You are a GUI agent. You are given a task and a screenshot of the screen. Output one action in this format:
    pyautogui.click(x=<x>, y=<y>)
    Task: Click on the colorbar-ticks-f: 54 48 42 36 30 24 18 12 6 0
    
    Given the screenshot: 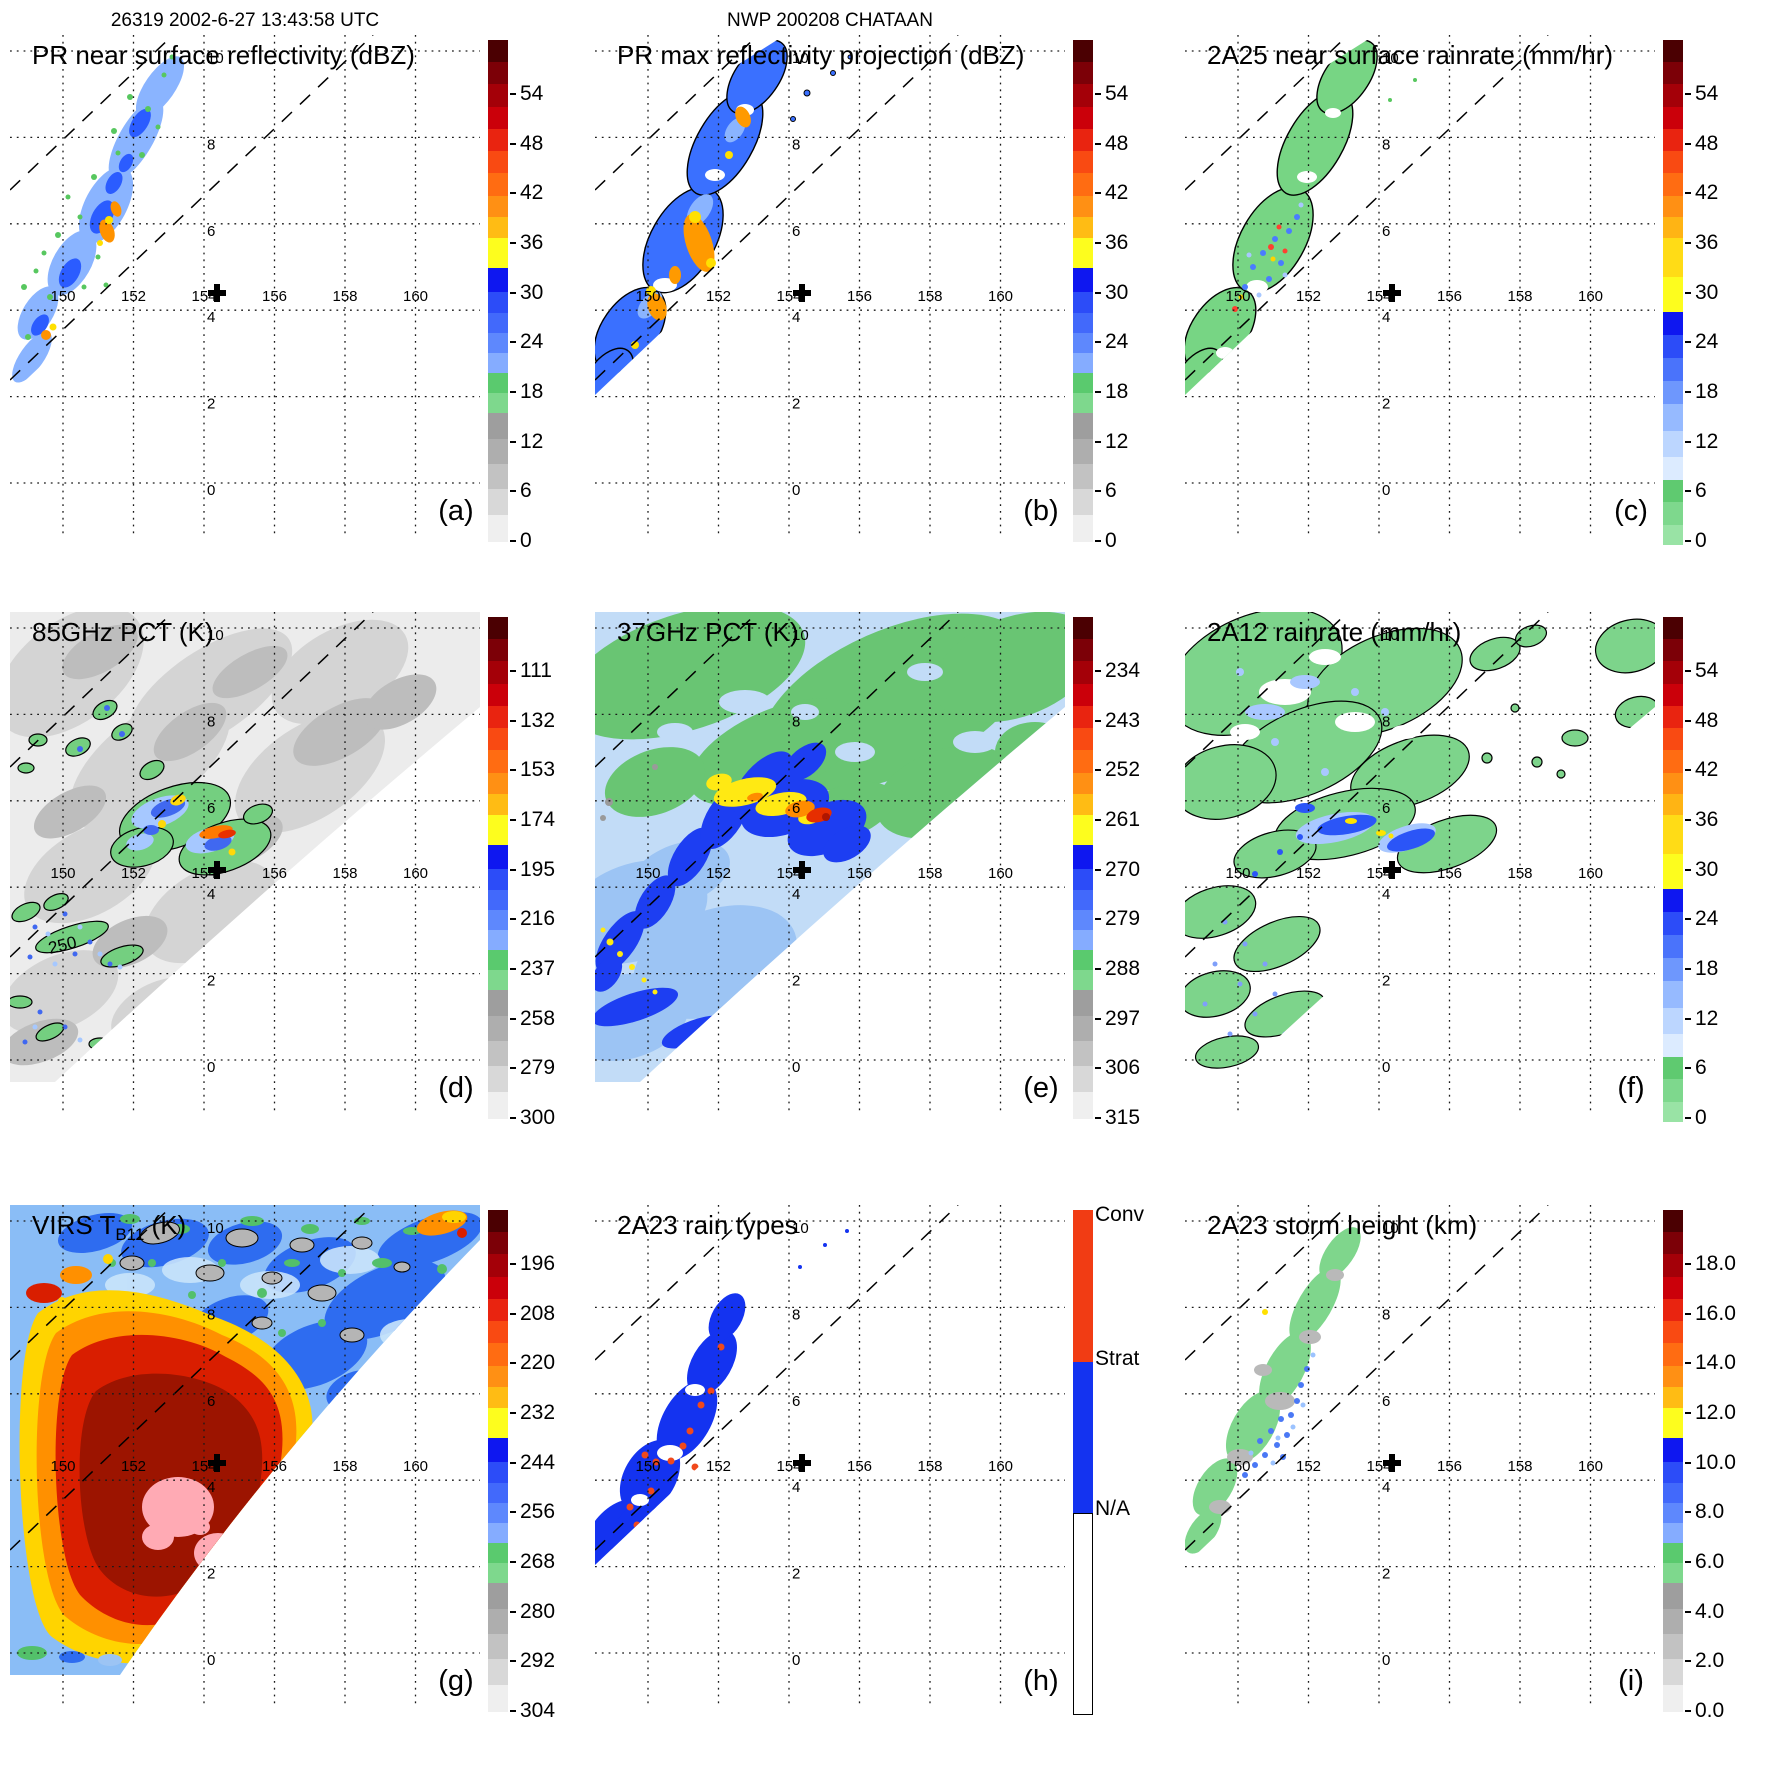 What is the action you would take?
    pyautogui.click(x=1724, y=874)
    